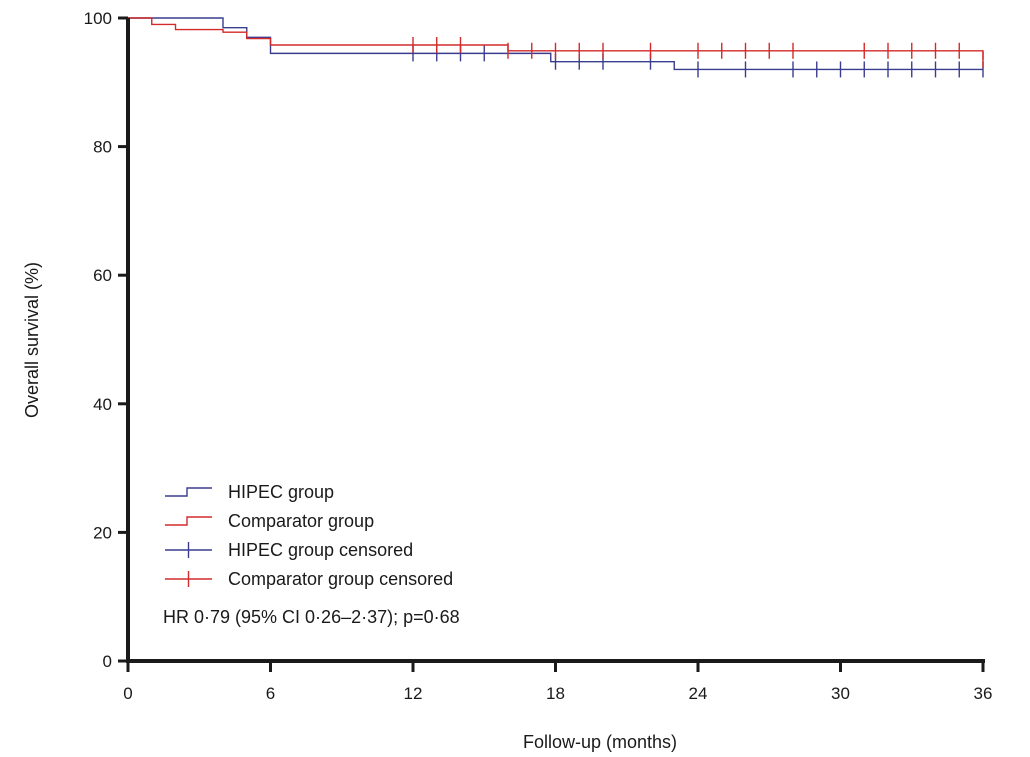 Image resolution: width=1030 pixels, height=757 pixels. I want to click on x-tick-label: 12, so click(413, 693).